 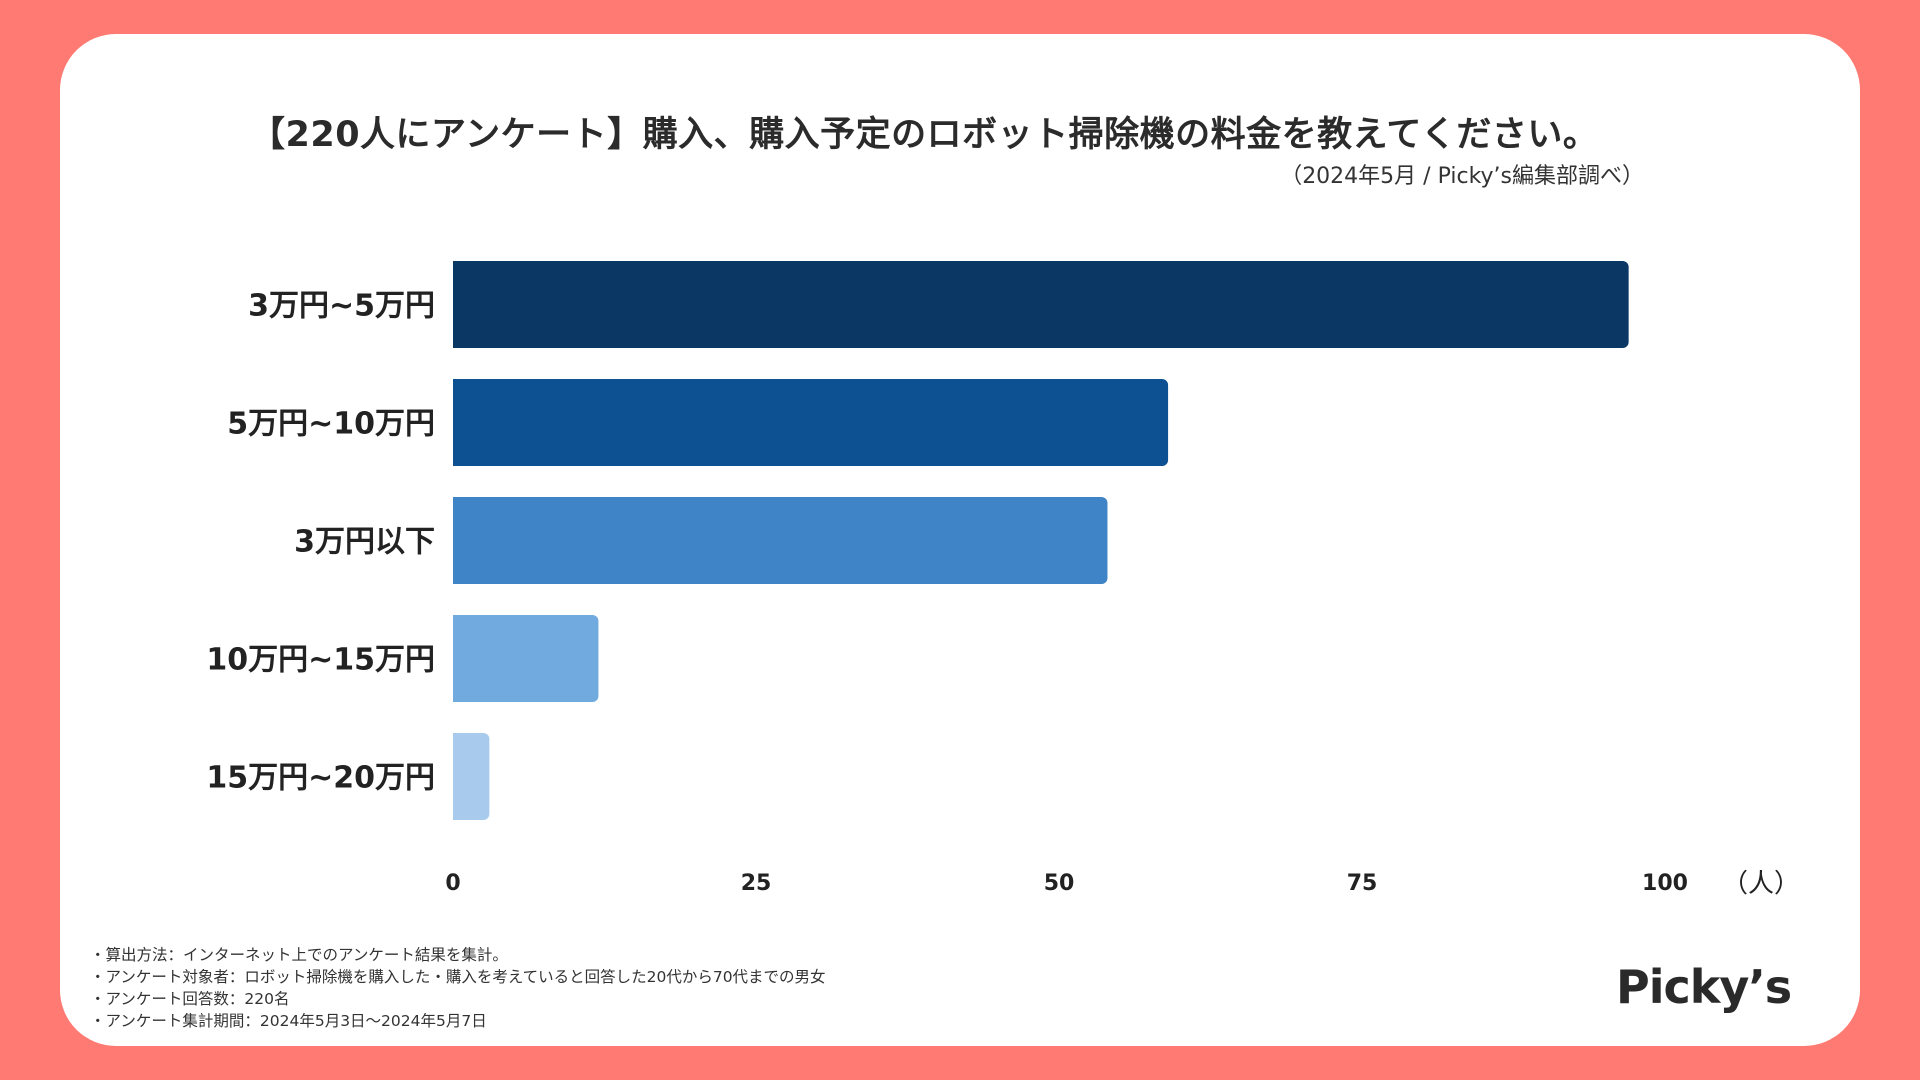 What do you see at coordinates (320, 778) in the screenshot?
I see `category-label-5: 15万円~20万円` at bounding box center [320, 778].